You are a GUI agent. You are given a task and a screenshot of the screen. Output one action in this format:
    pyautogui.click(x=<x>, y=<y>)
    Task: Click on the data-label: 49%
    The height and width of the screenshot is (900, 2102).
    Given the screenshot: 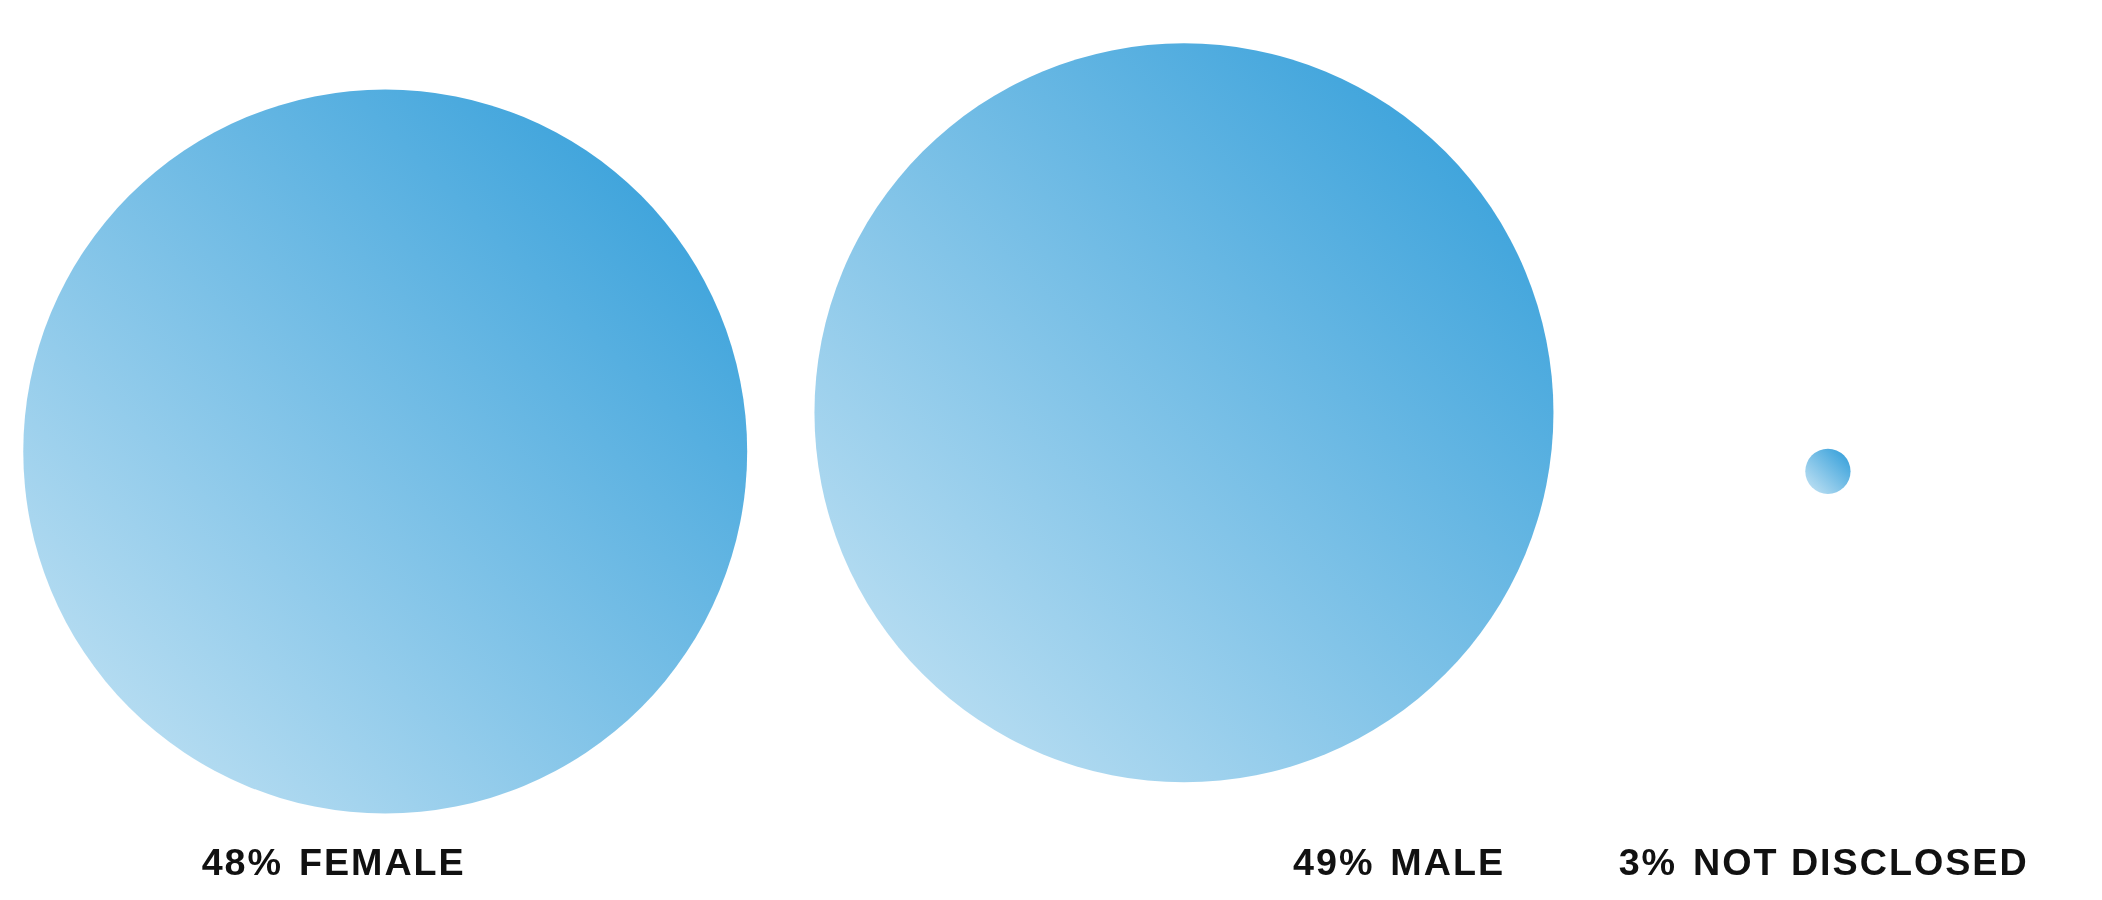 What is the action you would take?
    pyautogui.click(x=1334, y=862)
    